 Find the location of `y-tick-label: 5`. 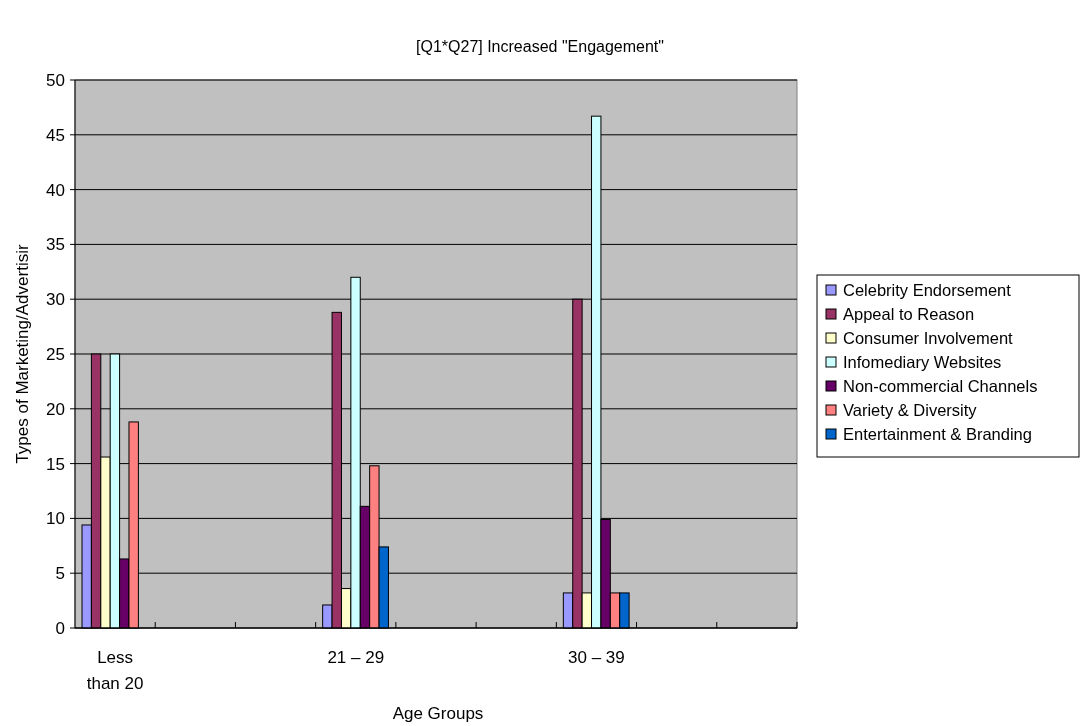

y-tick-label: 5 is located at coordinates (60, 574).